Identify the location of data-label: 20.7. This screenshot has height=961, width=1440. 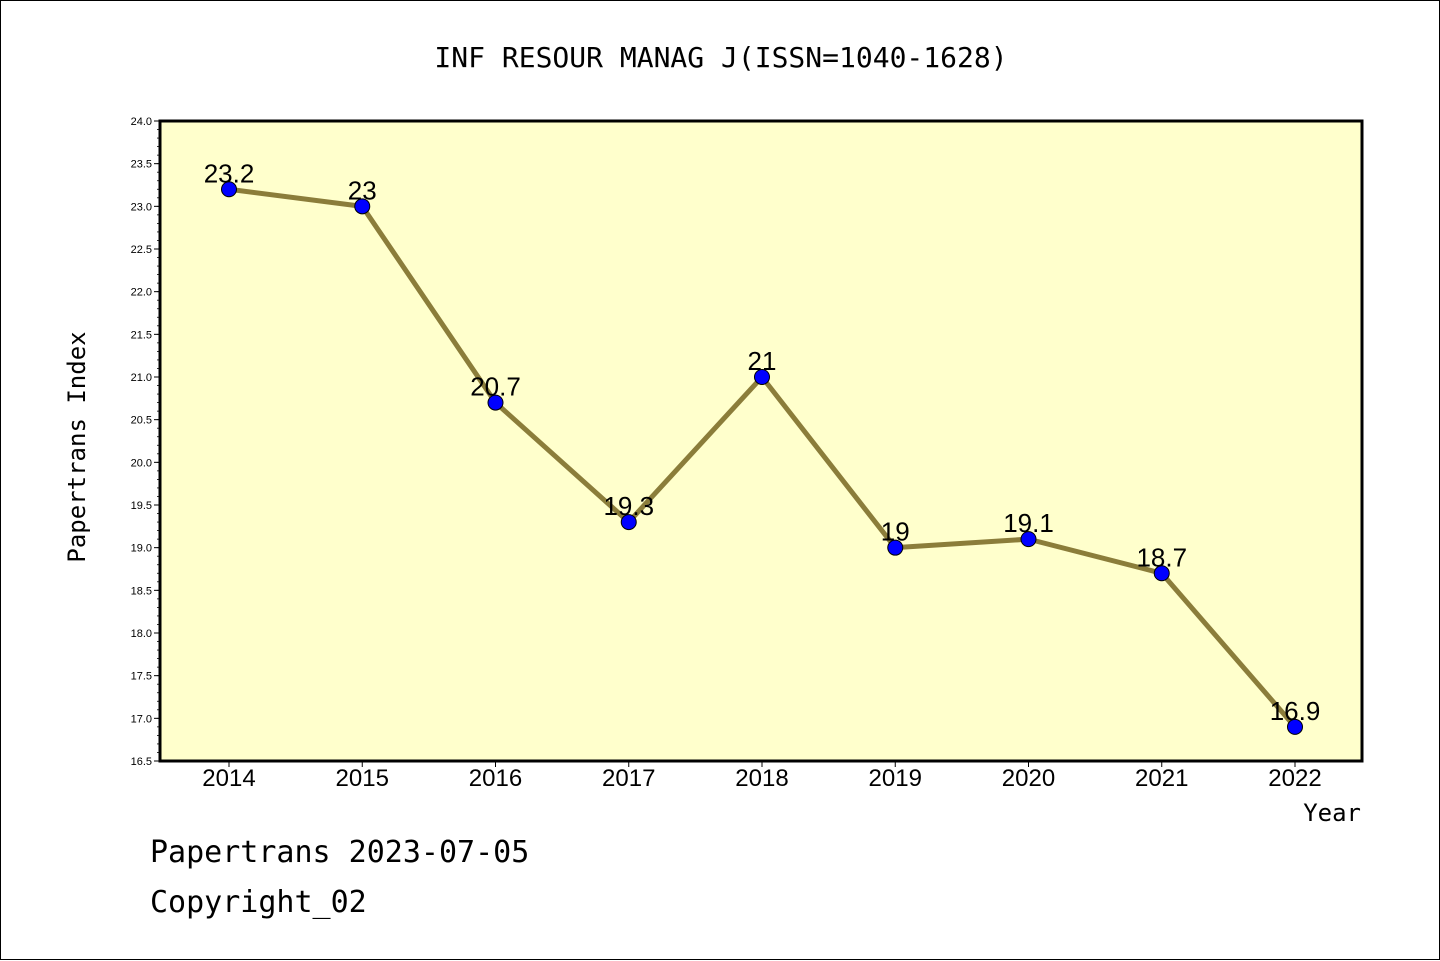
(495, 387).